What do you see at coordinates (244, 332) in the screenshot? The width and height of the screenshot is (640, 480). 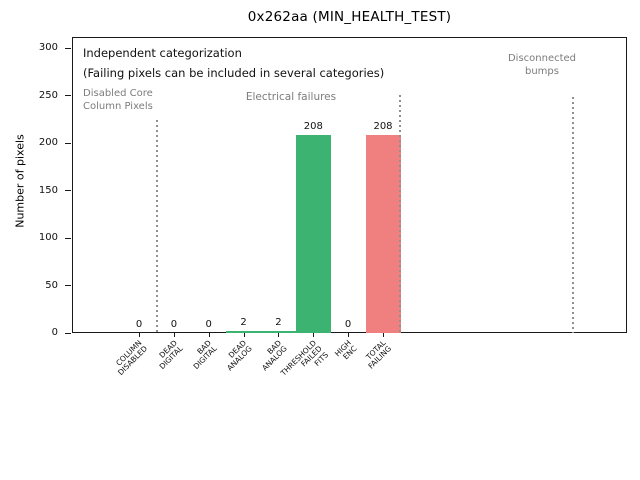 I see `bar-dead-analog` at bounding box center [244, 332].